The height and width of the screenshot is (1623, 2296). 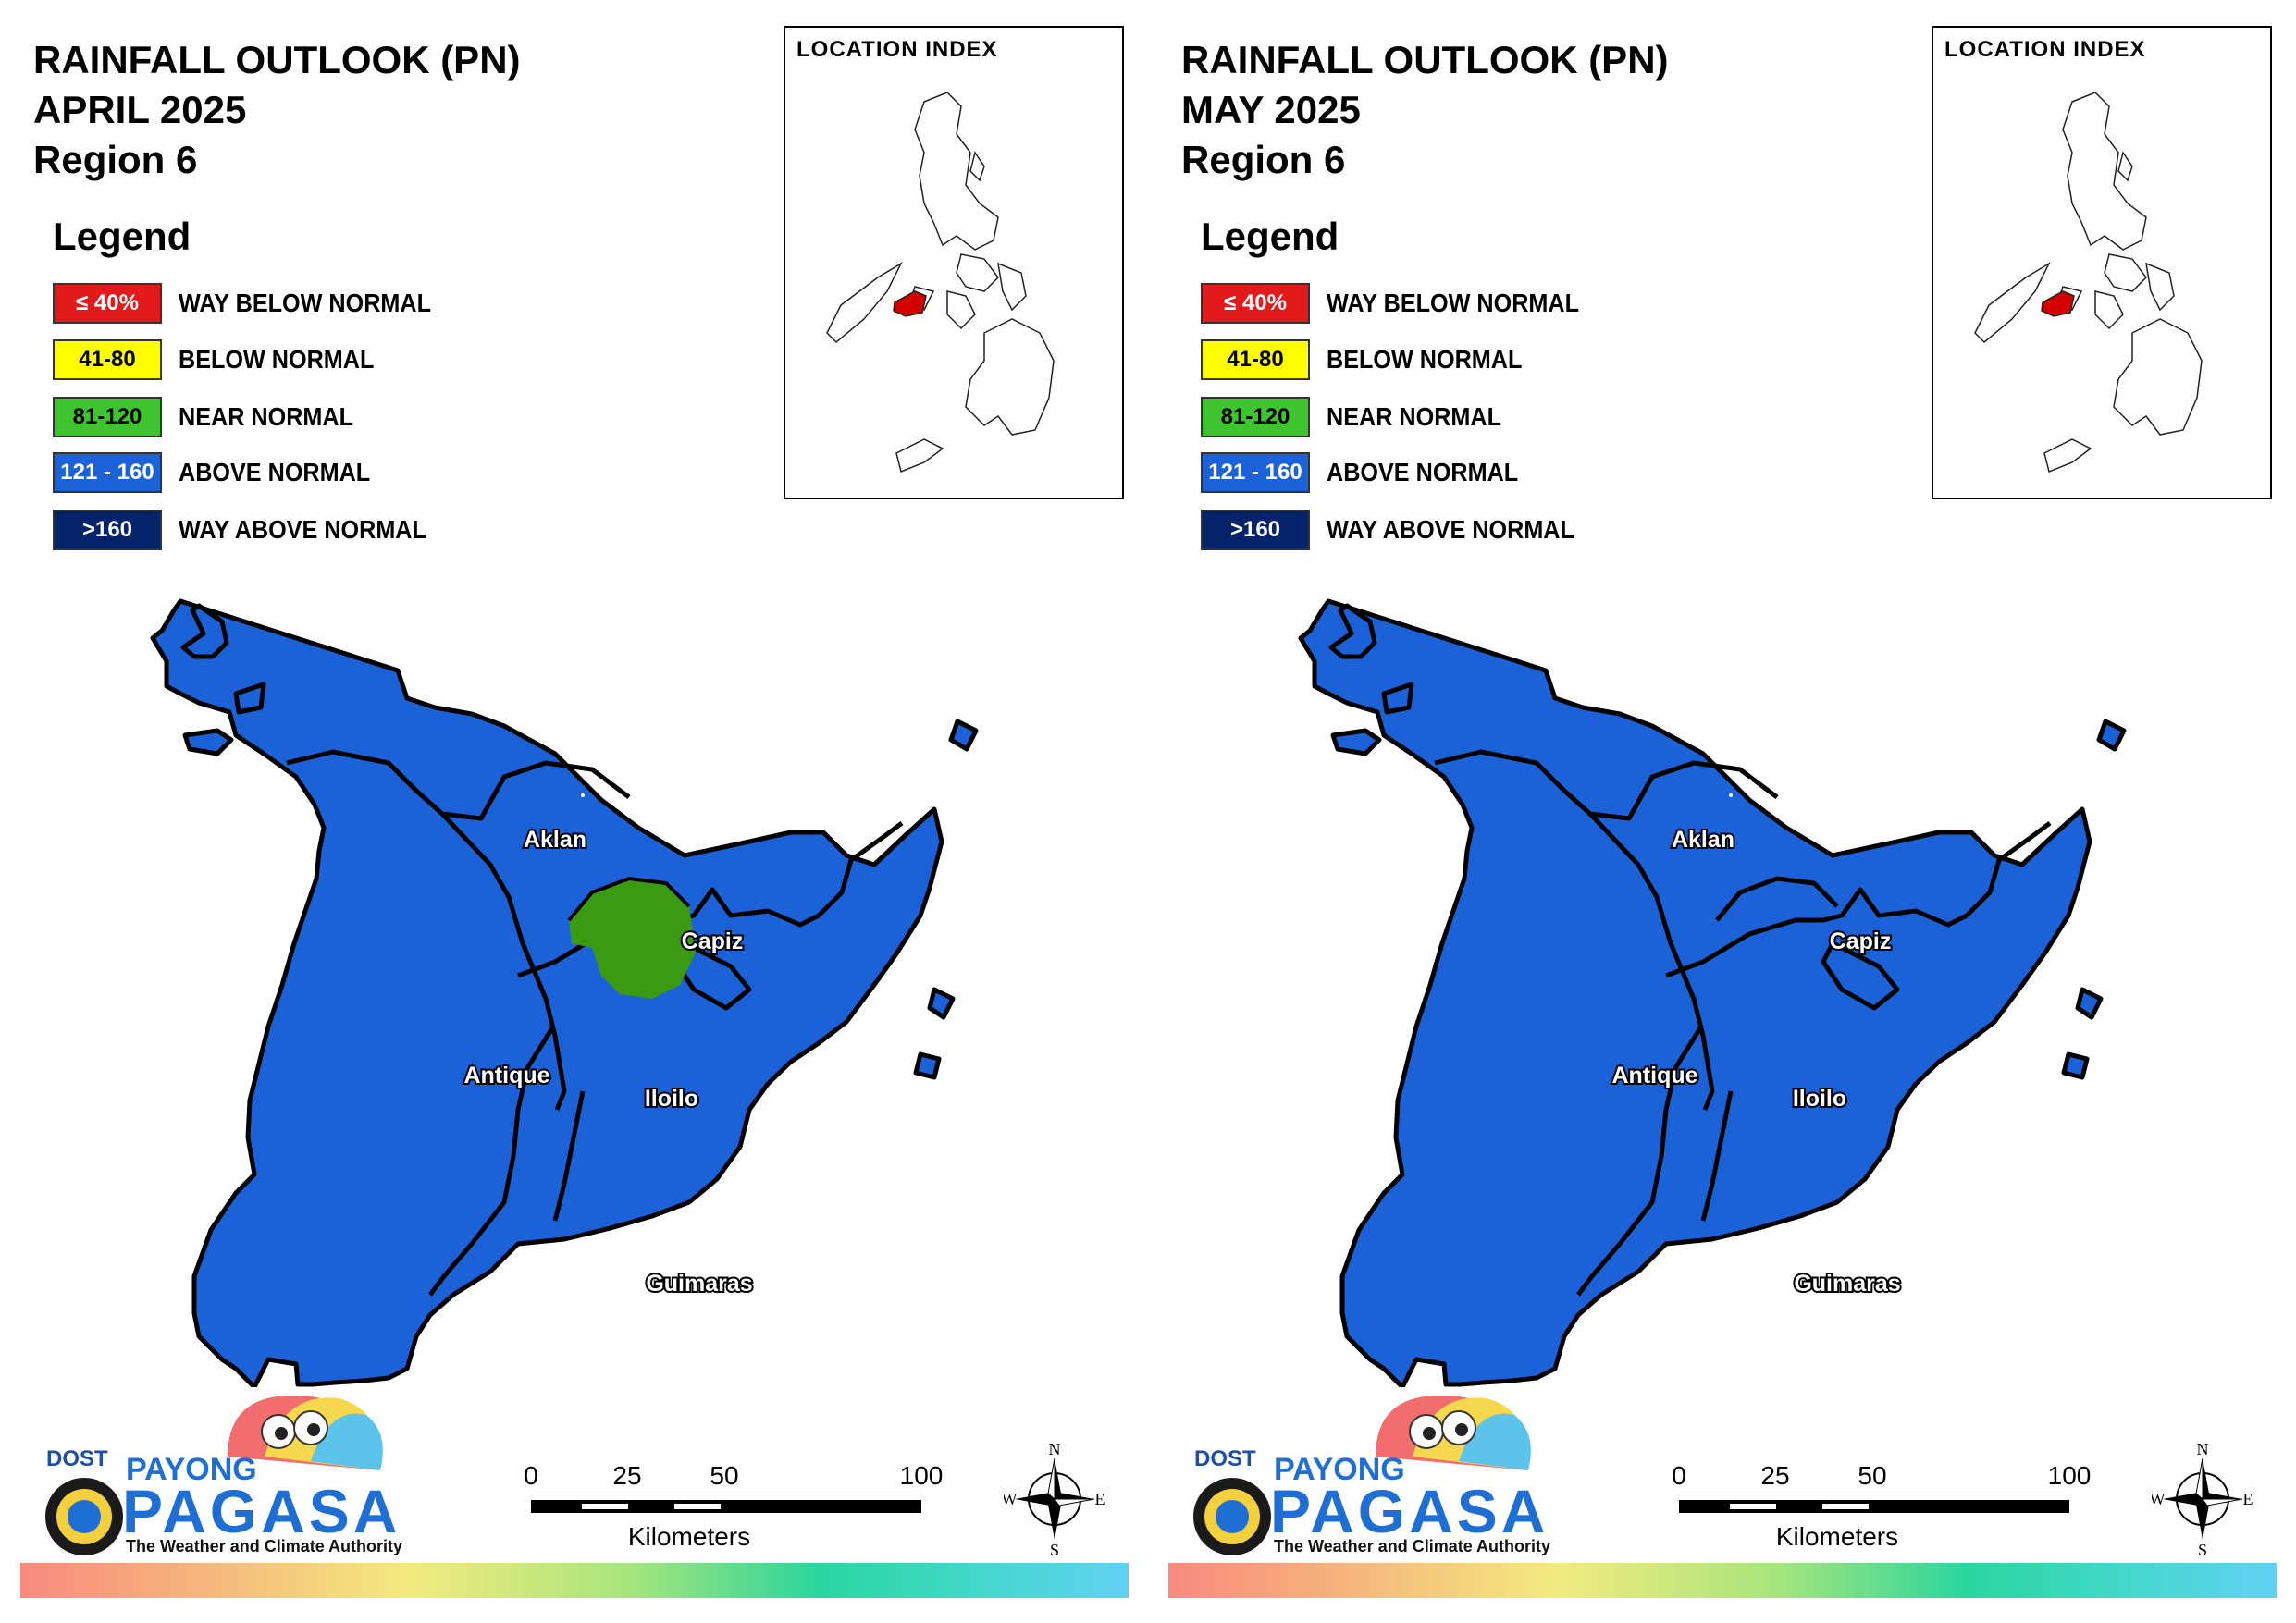 I want to click on title-line-2: APRIL 2025, so click(x=140, y=109).